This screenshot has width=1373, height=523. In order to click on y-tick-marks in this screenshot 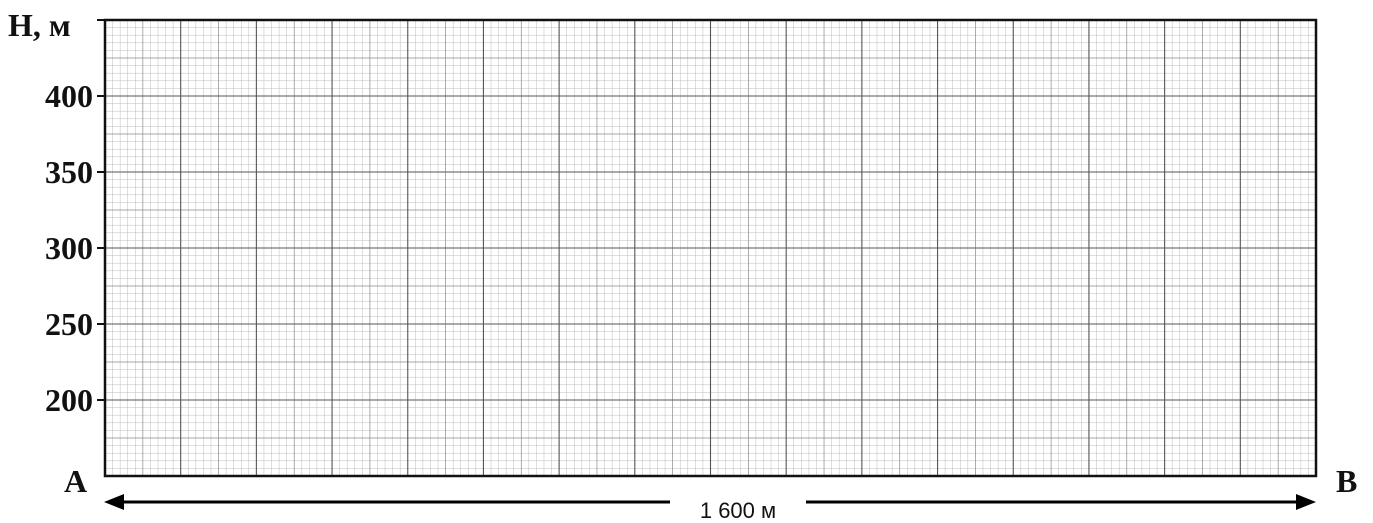, I will do `click(101, 210)`.